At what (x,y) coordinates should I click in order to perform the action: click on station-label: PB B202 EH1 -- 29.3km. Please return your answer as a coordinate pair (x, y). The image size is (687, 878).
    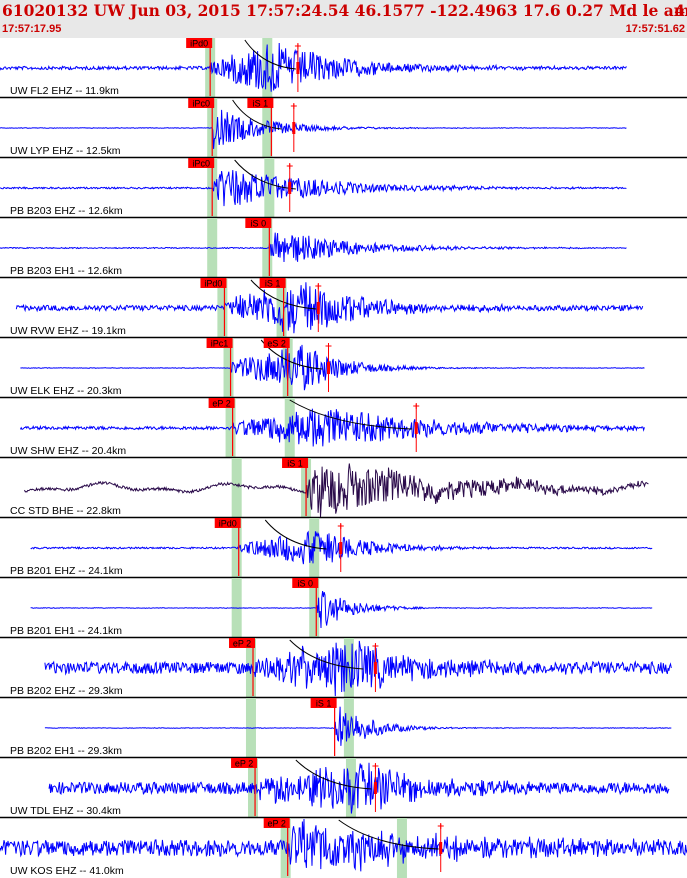
    Looking at the image, I should click on (66, 751).